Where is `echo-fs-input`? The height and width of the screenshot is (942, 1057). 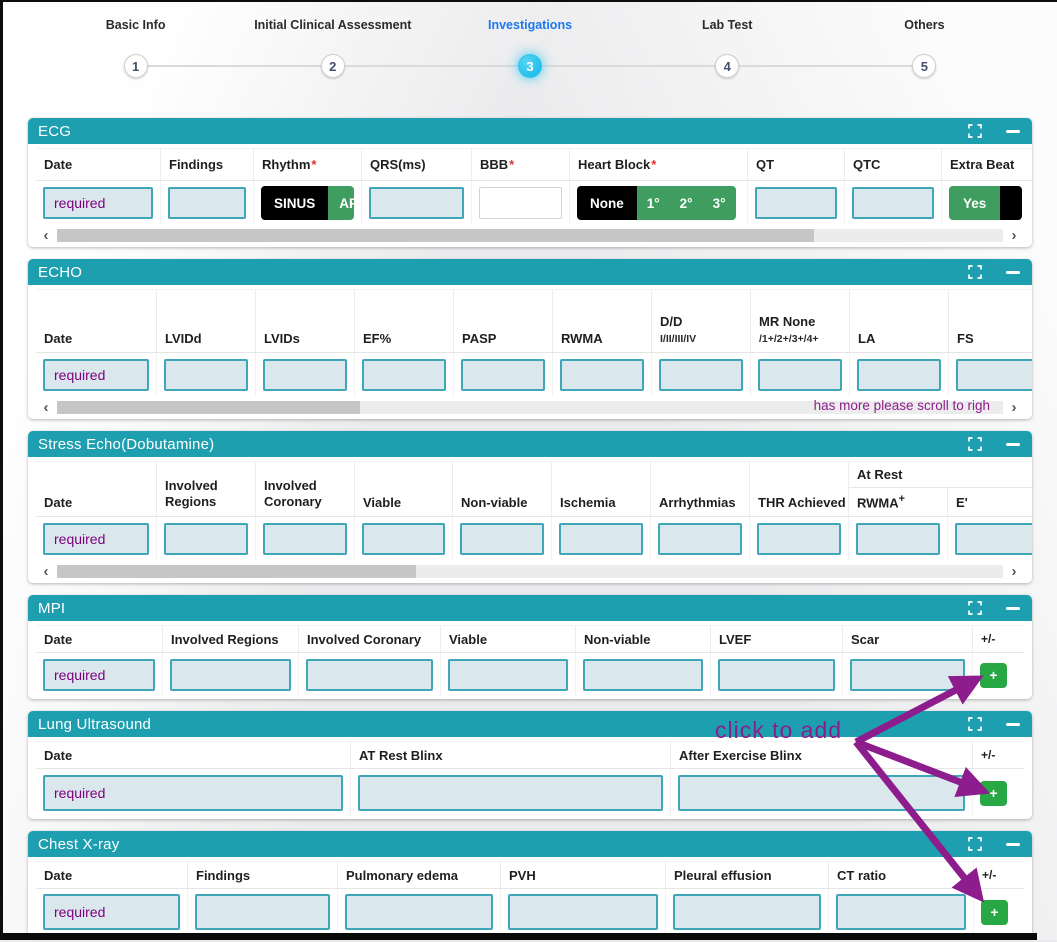 echo-fs-input is located at coordinates (994, 375).